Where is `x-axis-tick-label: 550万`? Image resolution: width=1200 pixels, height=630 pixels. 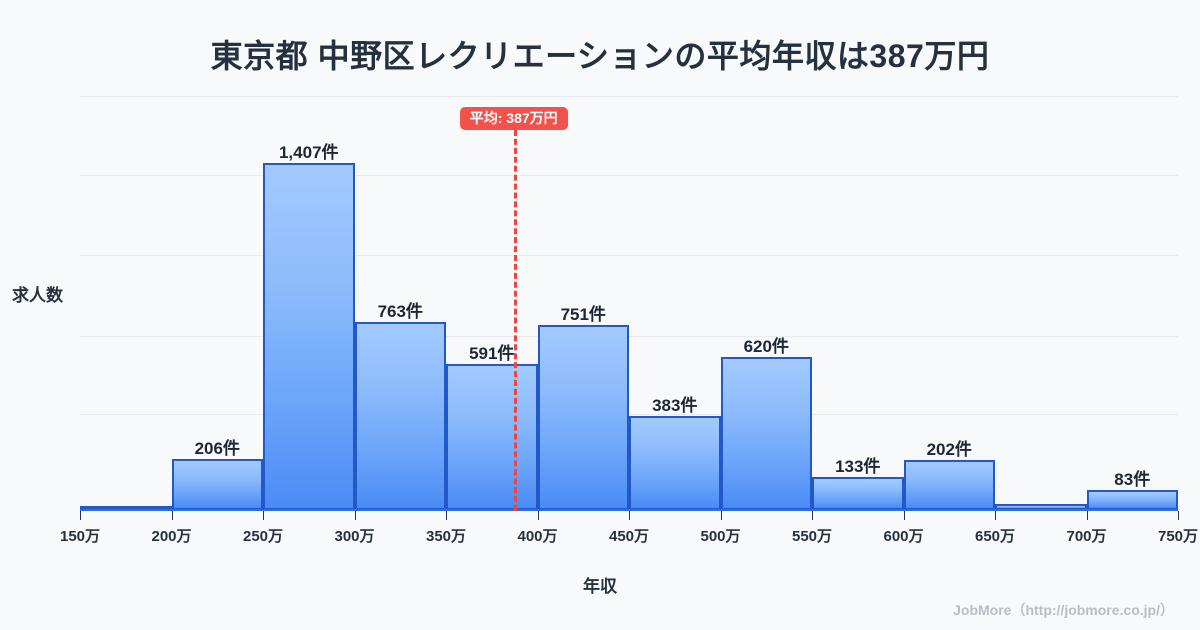 x-axis-tick-label: 550万 is located at coordinates (812, 536).